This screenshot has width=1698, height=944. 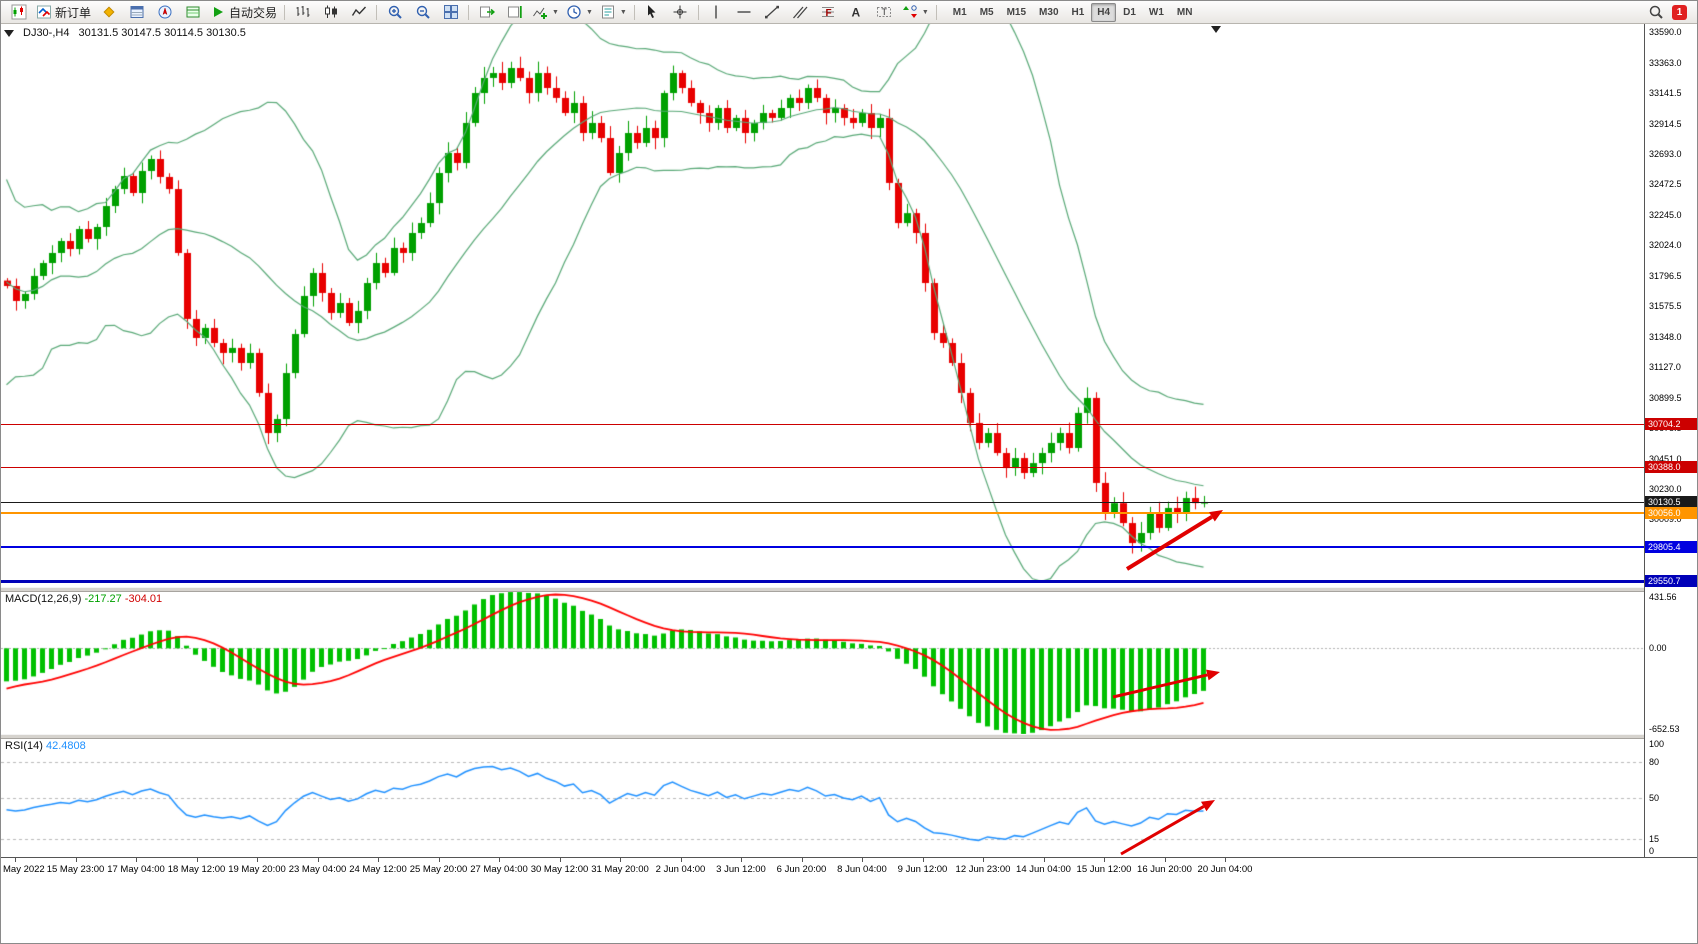 What do you see at coordinates (63, 12) in the screenshot?
I see `new-order-button: 新订单` at bounding box center [63, 12].